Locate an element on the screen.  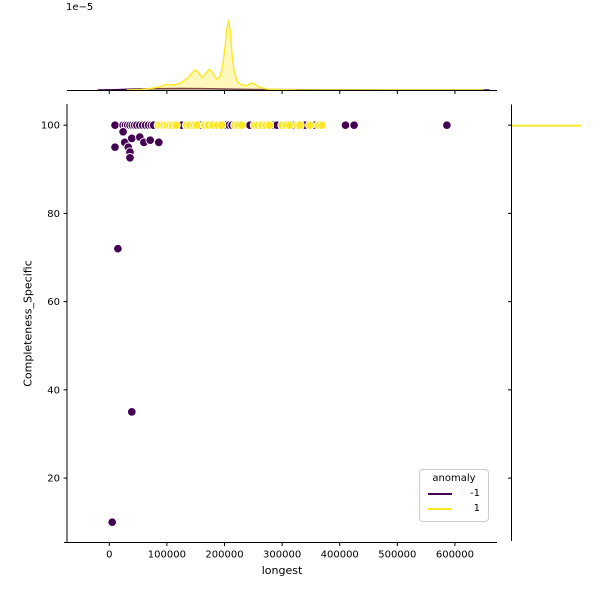
x-tick-label: 100000 is located at coordinates (167, 555).